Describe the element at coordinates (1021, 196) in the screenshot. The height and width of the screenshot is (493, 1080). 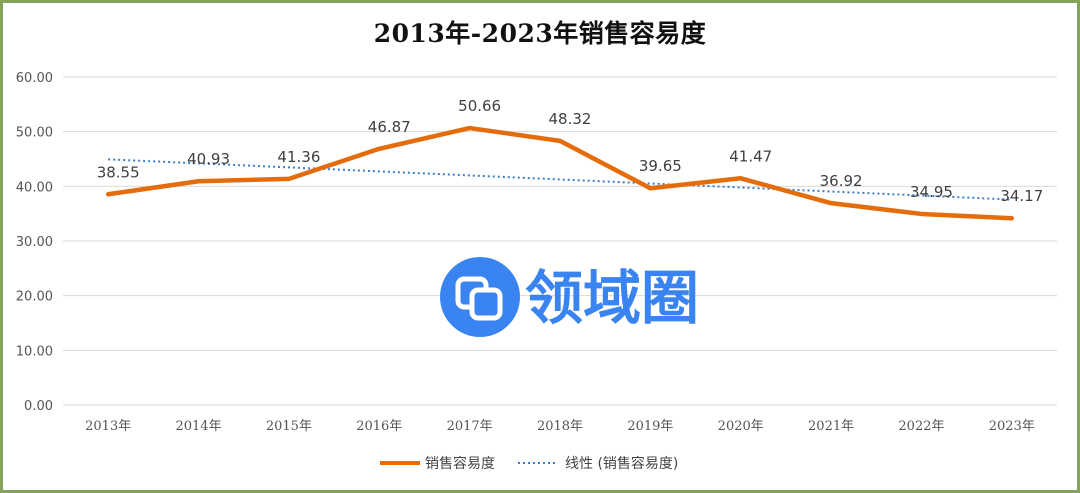
I see `data-label: 34.17` at that location.